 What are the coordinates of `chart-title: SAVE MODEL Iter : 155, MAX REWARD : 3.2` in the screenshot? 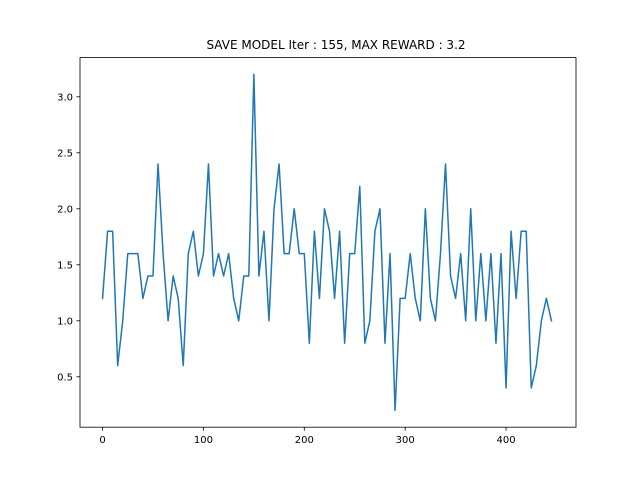 It's located at (335, 45).